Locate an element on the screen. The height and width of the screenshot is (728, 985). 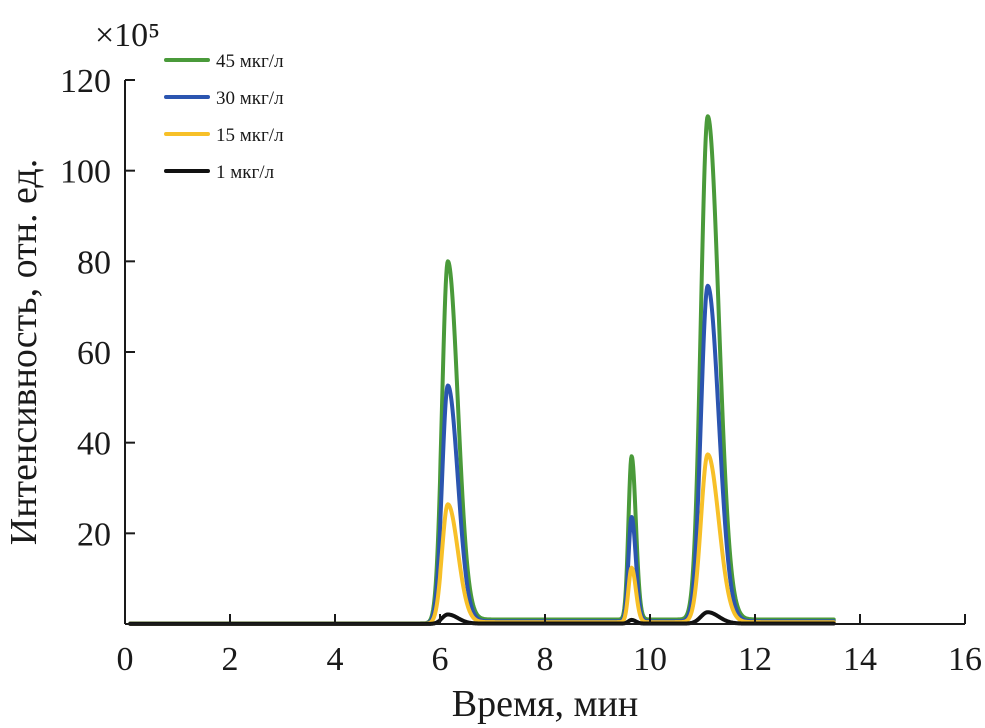
legend-label: 15 мкг/л is located at coordinates (250, 135).